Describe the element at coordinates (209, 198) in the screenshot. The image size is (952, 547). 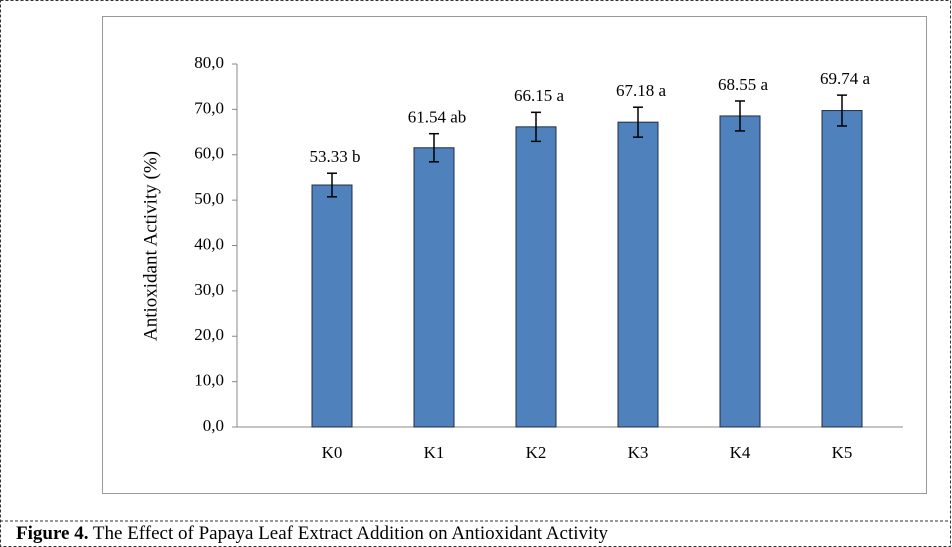
I see `y-tick-label: 50,0` at that location.